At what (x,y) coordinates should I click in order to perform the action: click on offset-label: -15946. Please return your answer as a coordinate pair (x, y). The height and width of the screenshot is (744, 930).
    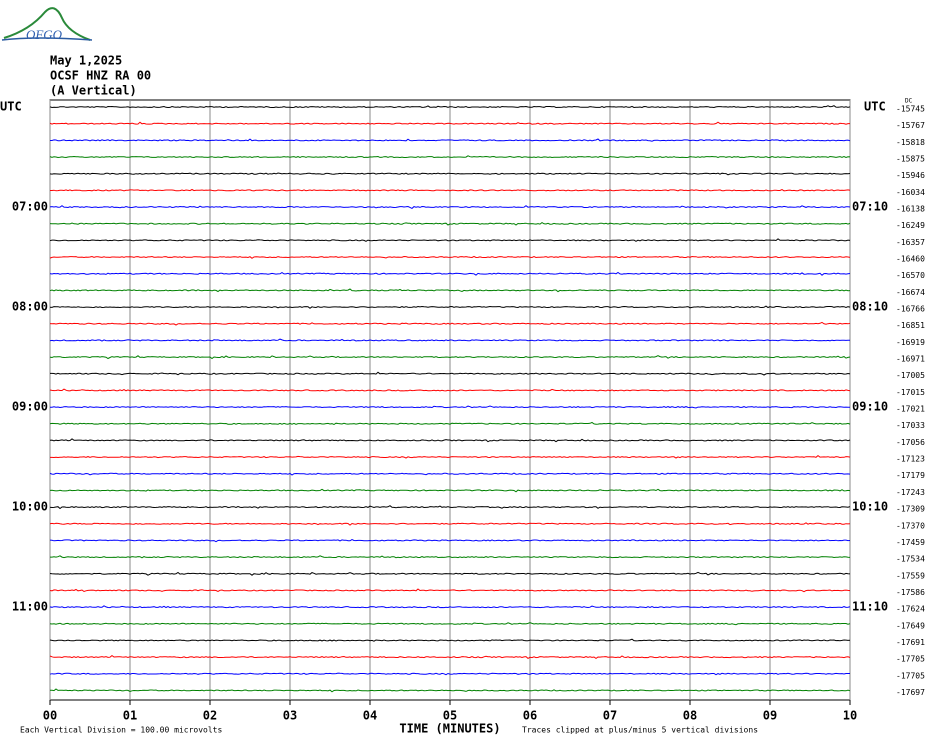
    Looking at the image, I should click on (910, 175).